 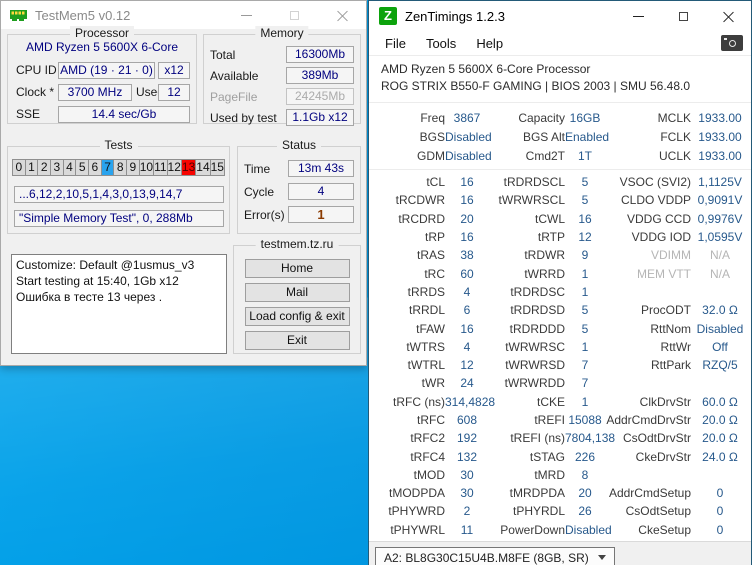 I want to click on test-cell-10: 10, so click(x=146, y=167).